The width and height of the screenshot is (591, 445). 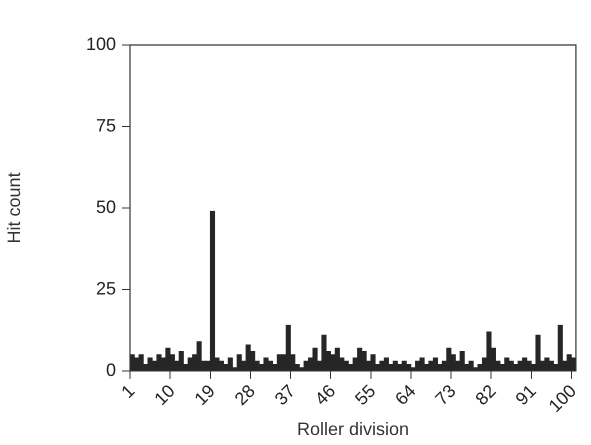 I want to click on x-tick-label: 37, so click(x=285, y=395).